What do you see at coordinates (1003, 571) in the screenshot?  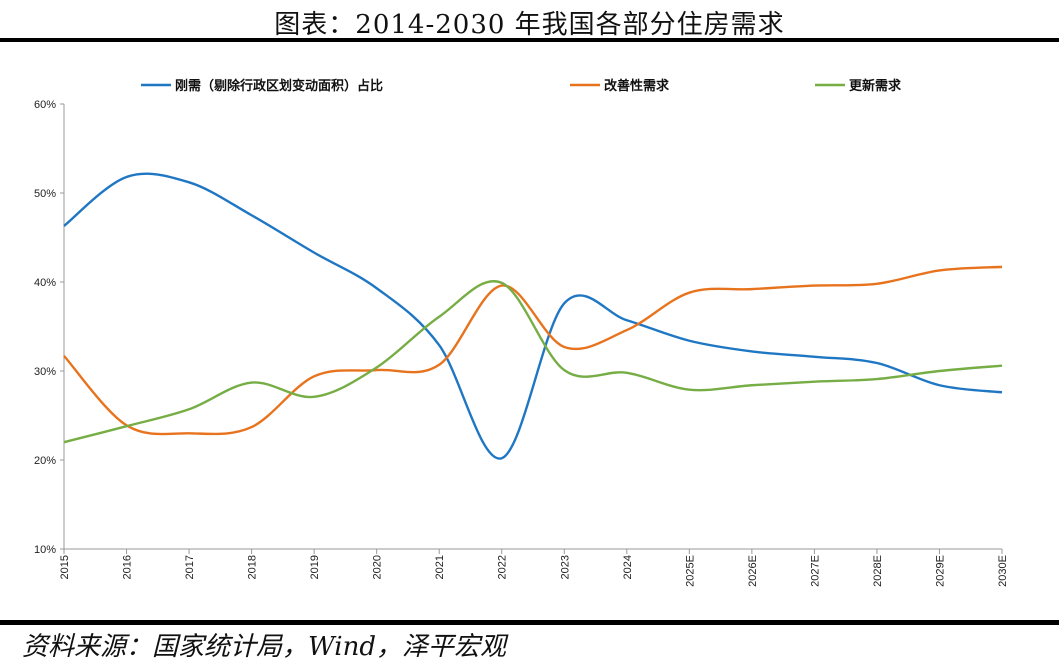 I see `x-tick-label: 2030E` at bounding box center [1003, 571].